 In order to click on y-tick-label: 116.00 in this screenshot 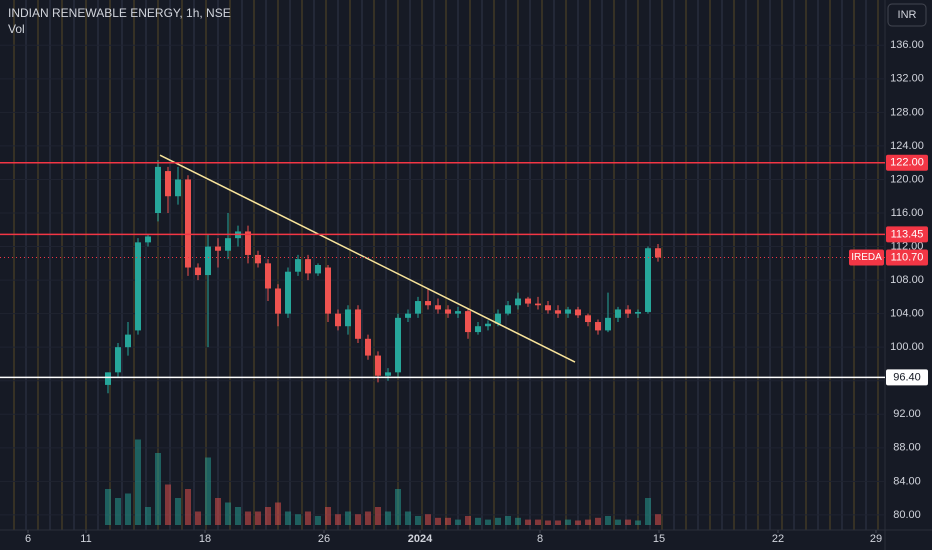, I will do `click(907, 213)`.